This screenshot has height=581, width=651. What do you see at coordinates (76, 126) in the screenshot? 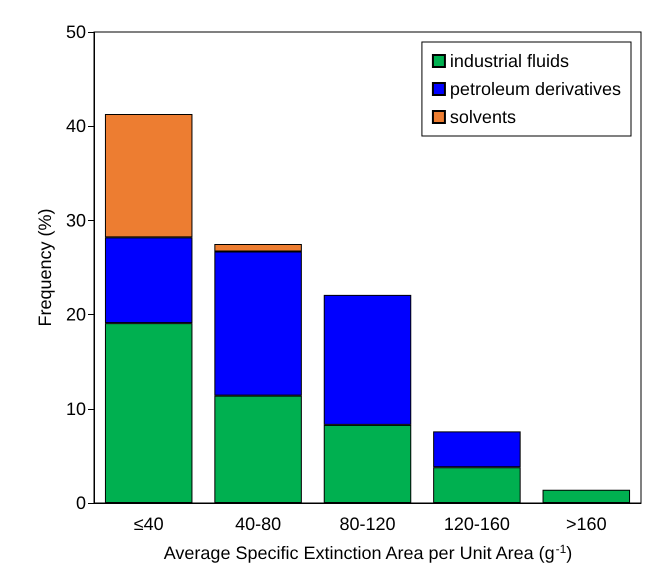
I see `y-tick-label: 40` at bounding box center [76, 126].